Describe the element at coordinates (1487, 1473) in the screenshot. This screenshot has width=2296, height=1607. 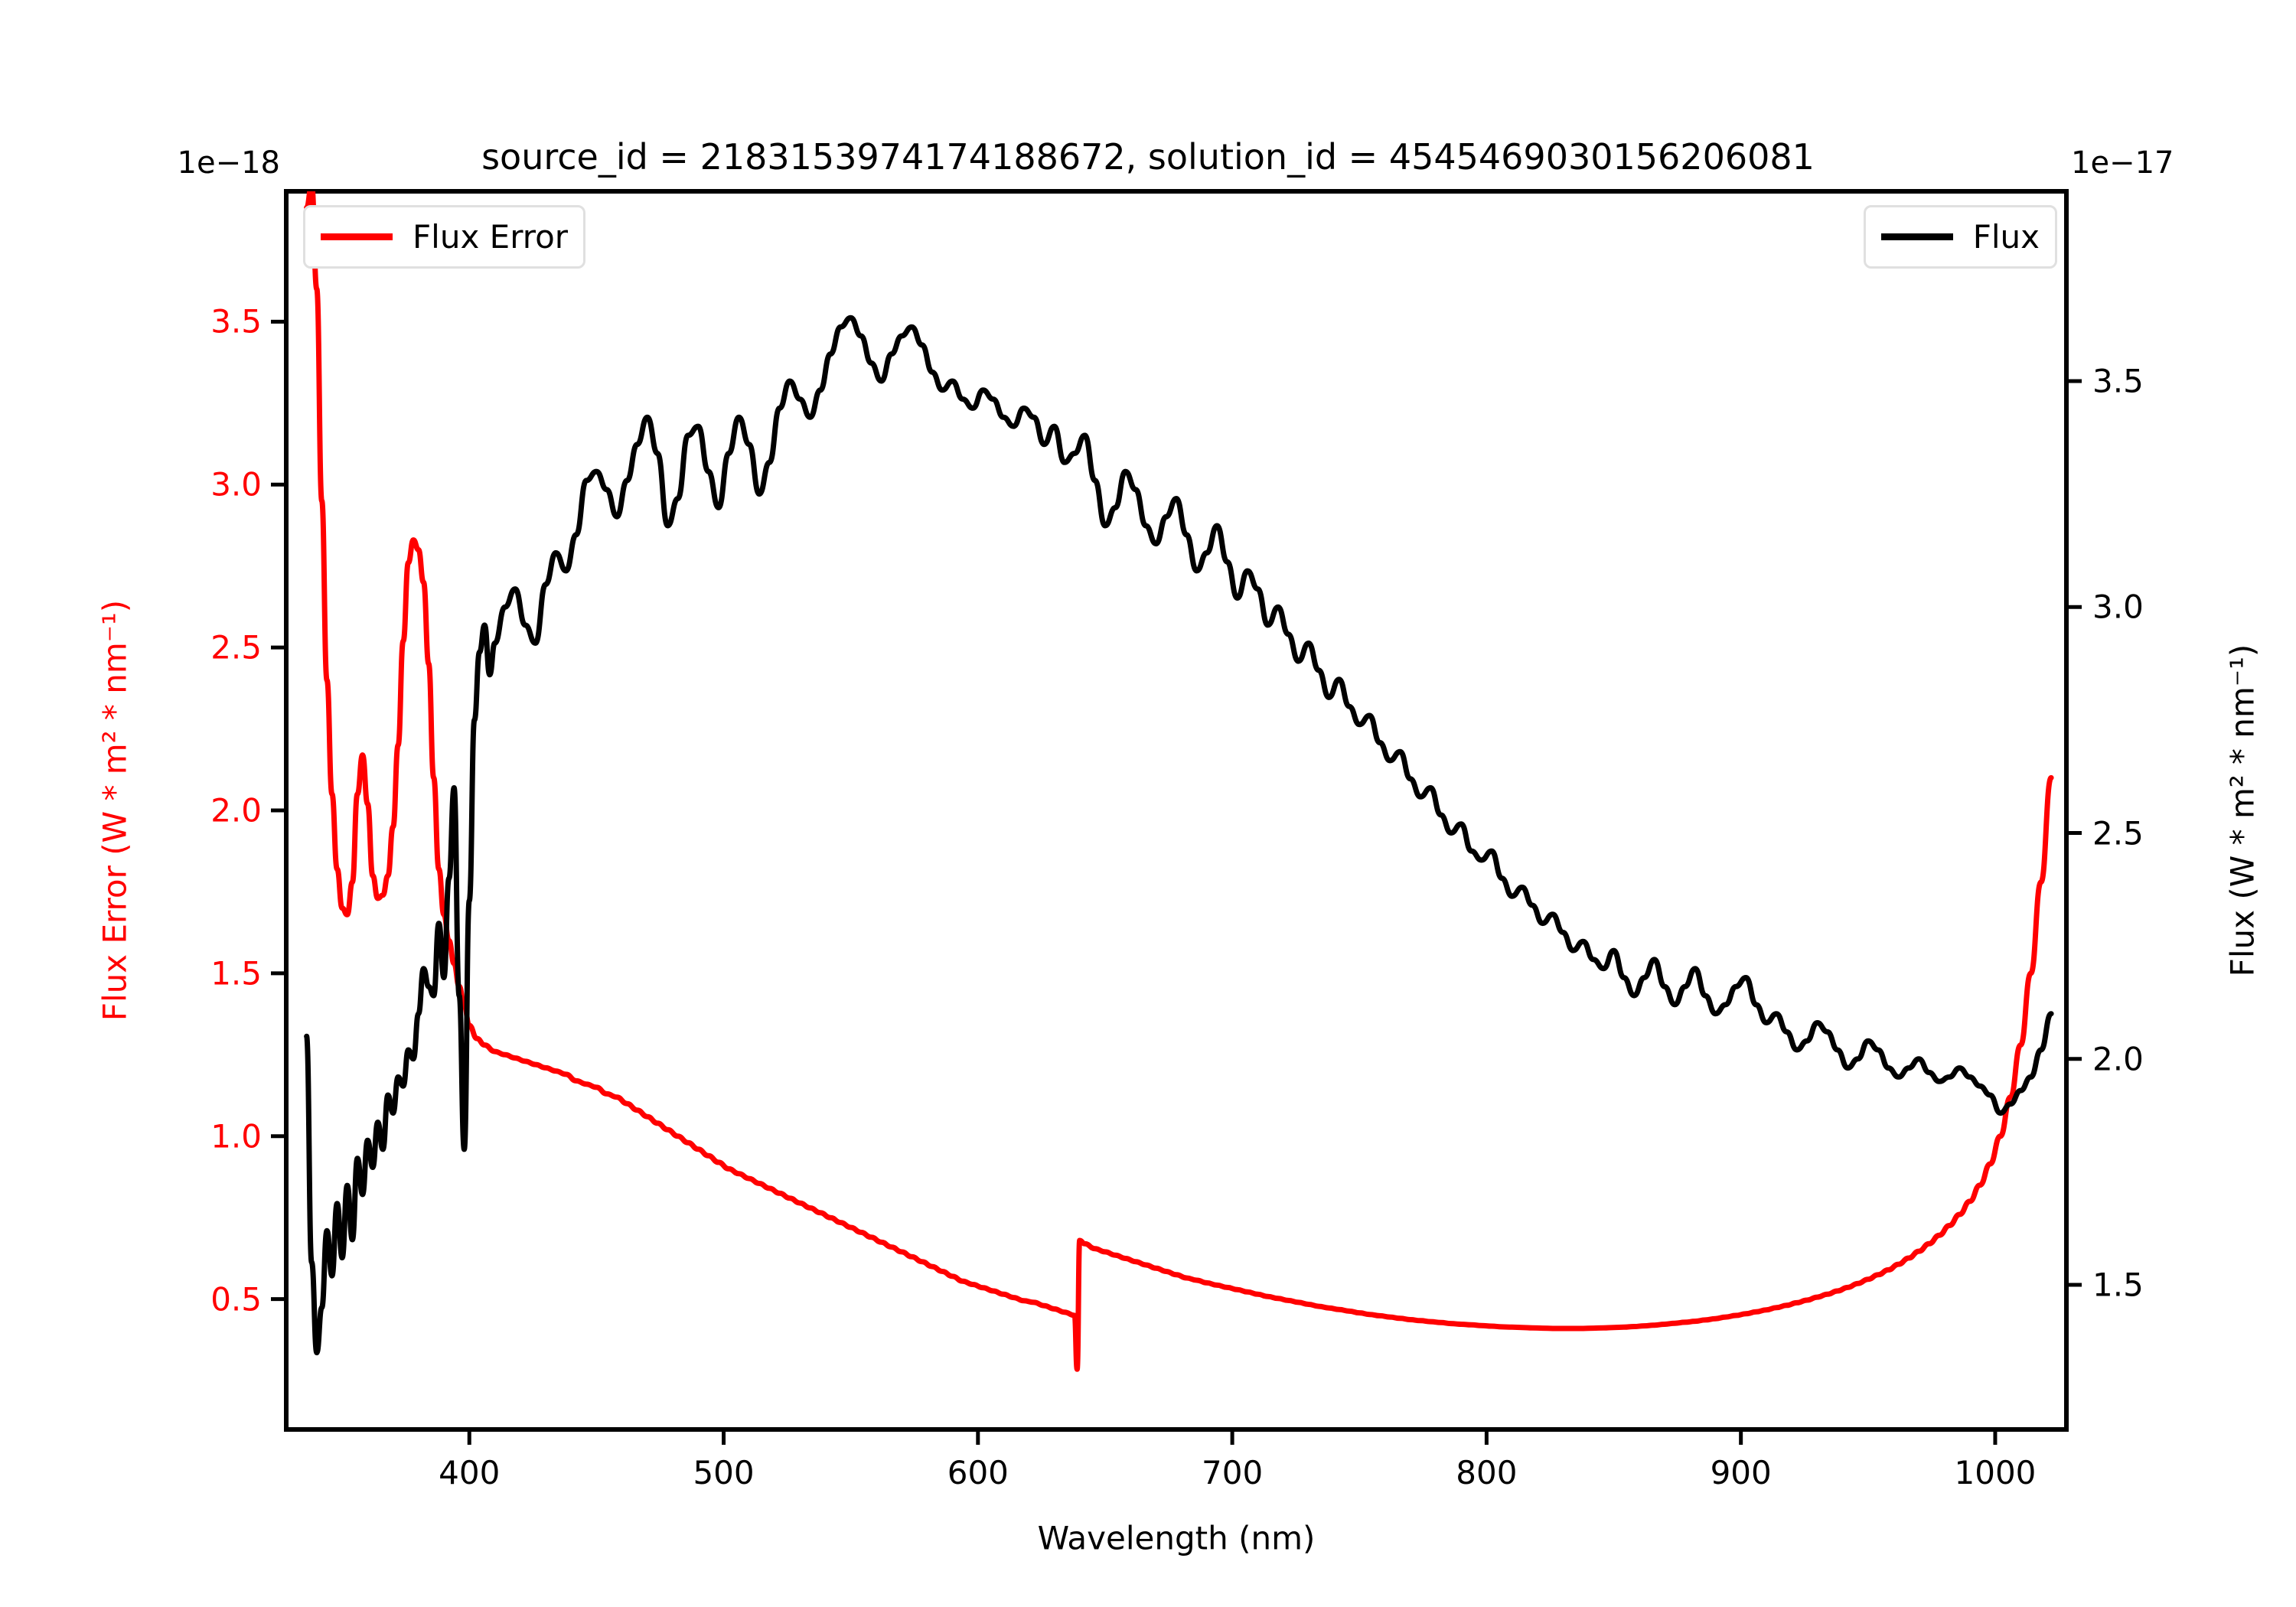
I see `xtick-label: 800` at that location.